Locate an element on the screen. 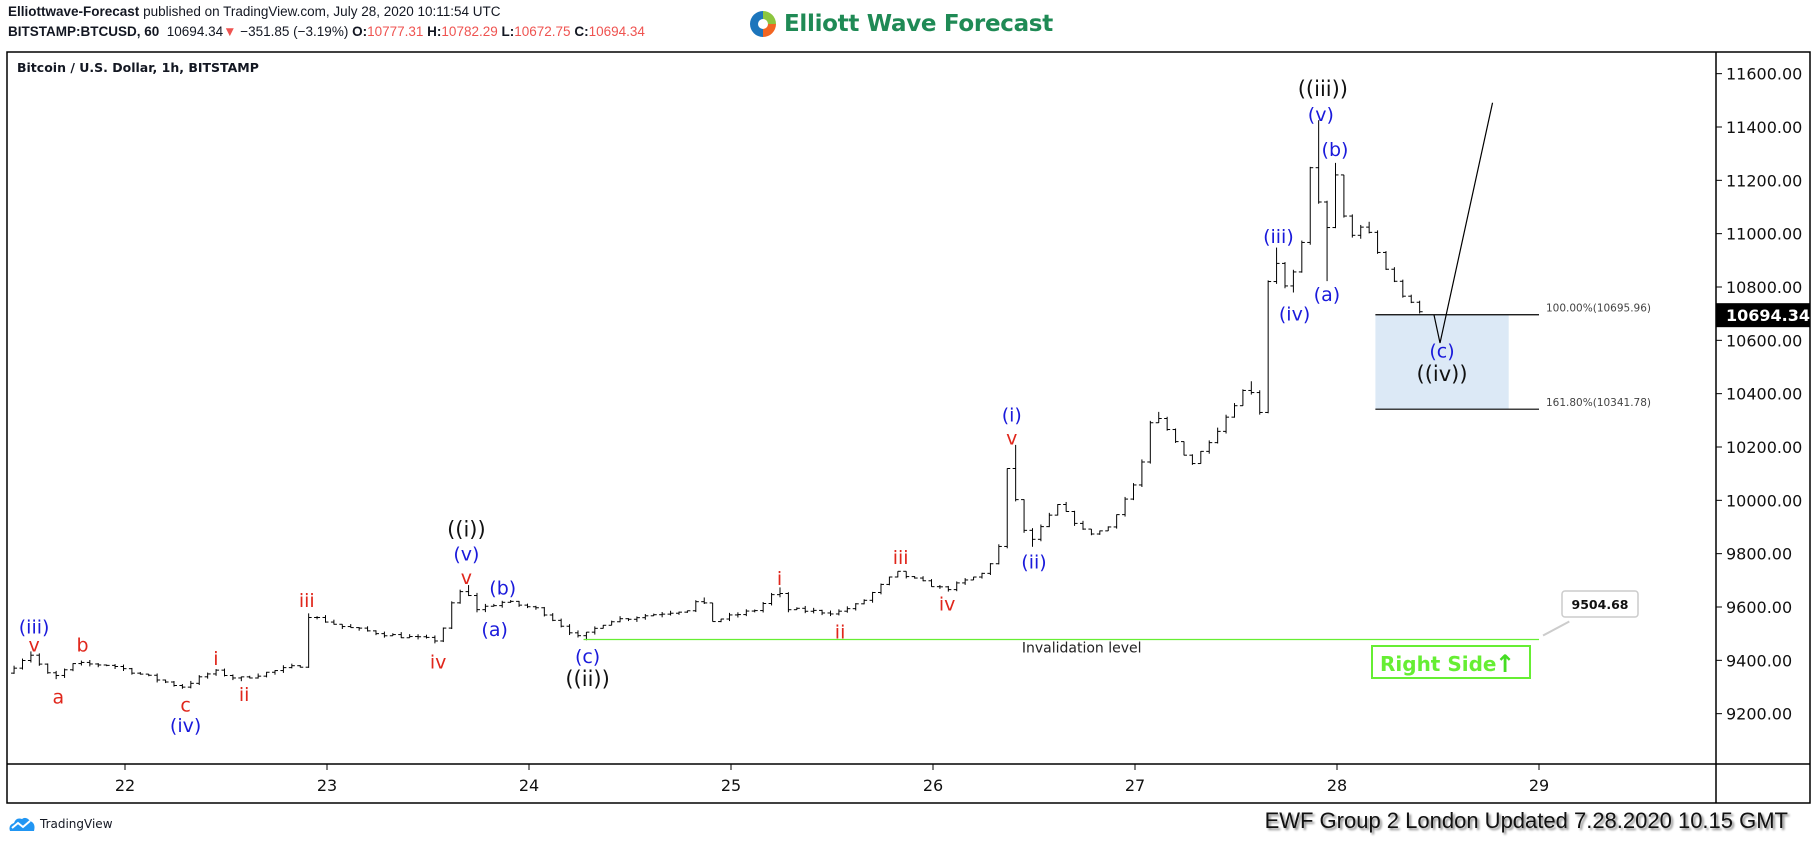 The height and width of the screenshot is (845, 1818). projection-path is located at coordinates (1463, 223).